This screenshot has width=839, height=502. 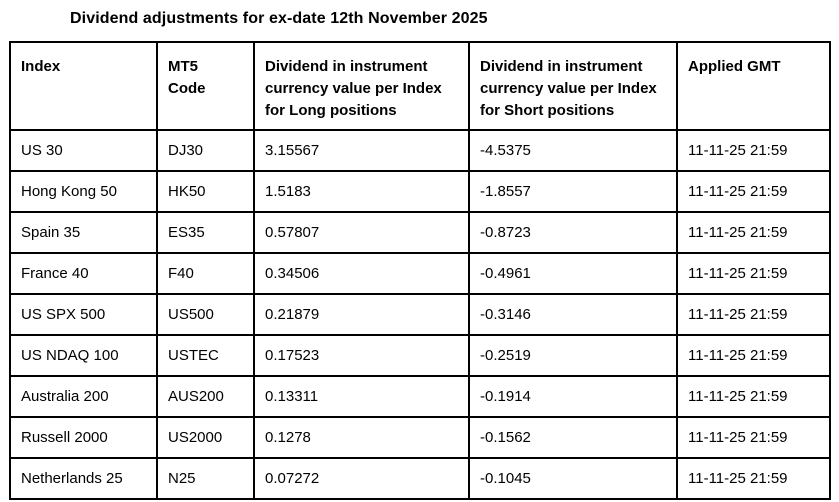 I want to click on cell-short-value: -0.8723, so click(x=573, y=232).